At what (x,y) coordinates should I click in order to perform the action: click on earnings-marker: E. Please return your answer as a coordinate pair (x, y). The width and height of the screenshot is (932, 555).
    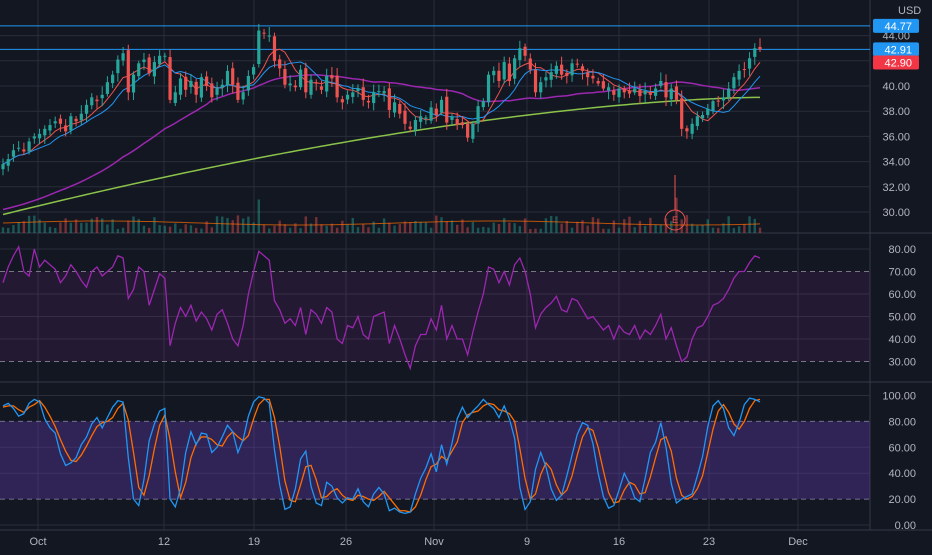
    Looking at the image, I should click on (675, 220).